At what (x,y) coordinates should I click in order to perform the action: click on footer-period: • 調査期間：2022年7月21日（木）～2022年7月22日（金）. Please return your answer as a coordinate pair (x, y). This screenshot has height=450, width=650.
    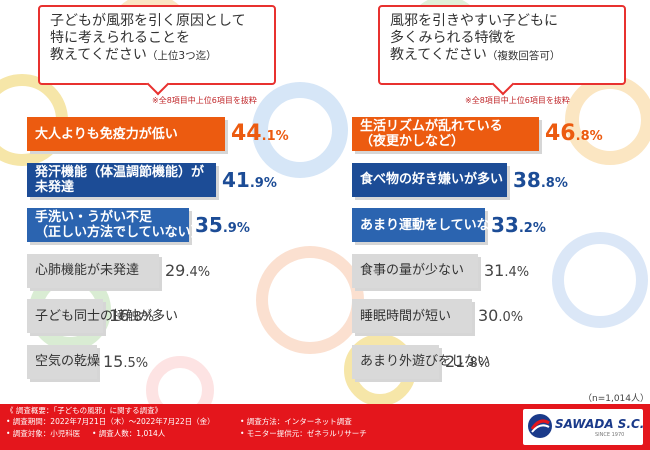
    Looking at the image, I should click on (110, 421).